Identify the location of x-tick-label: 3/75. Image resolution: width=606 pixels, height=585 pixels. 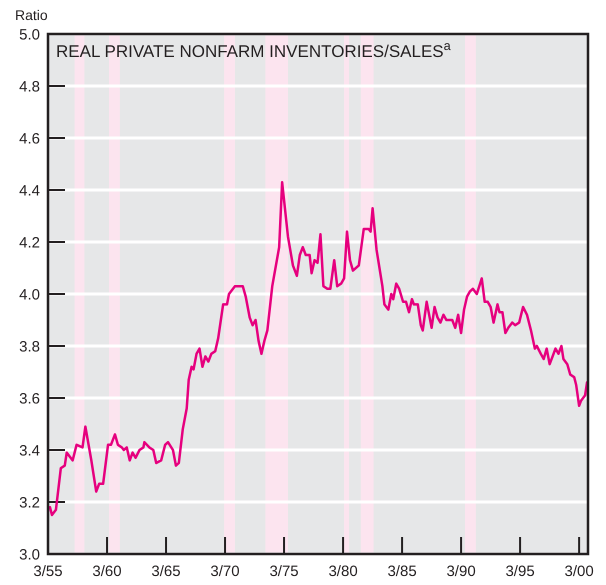
(284, 571).